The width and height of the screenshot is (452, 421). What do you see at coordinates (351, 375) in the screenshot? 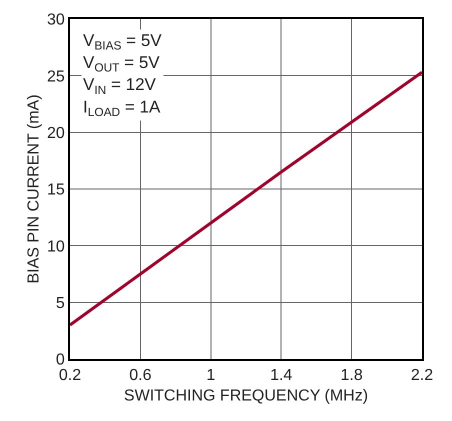
I see `x-tick-label: 1.8` at bounding box center [351, 375].